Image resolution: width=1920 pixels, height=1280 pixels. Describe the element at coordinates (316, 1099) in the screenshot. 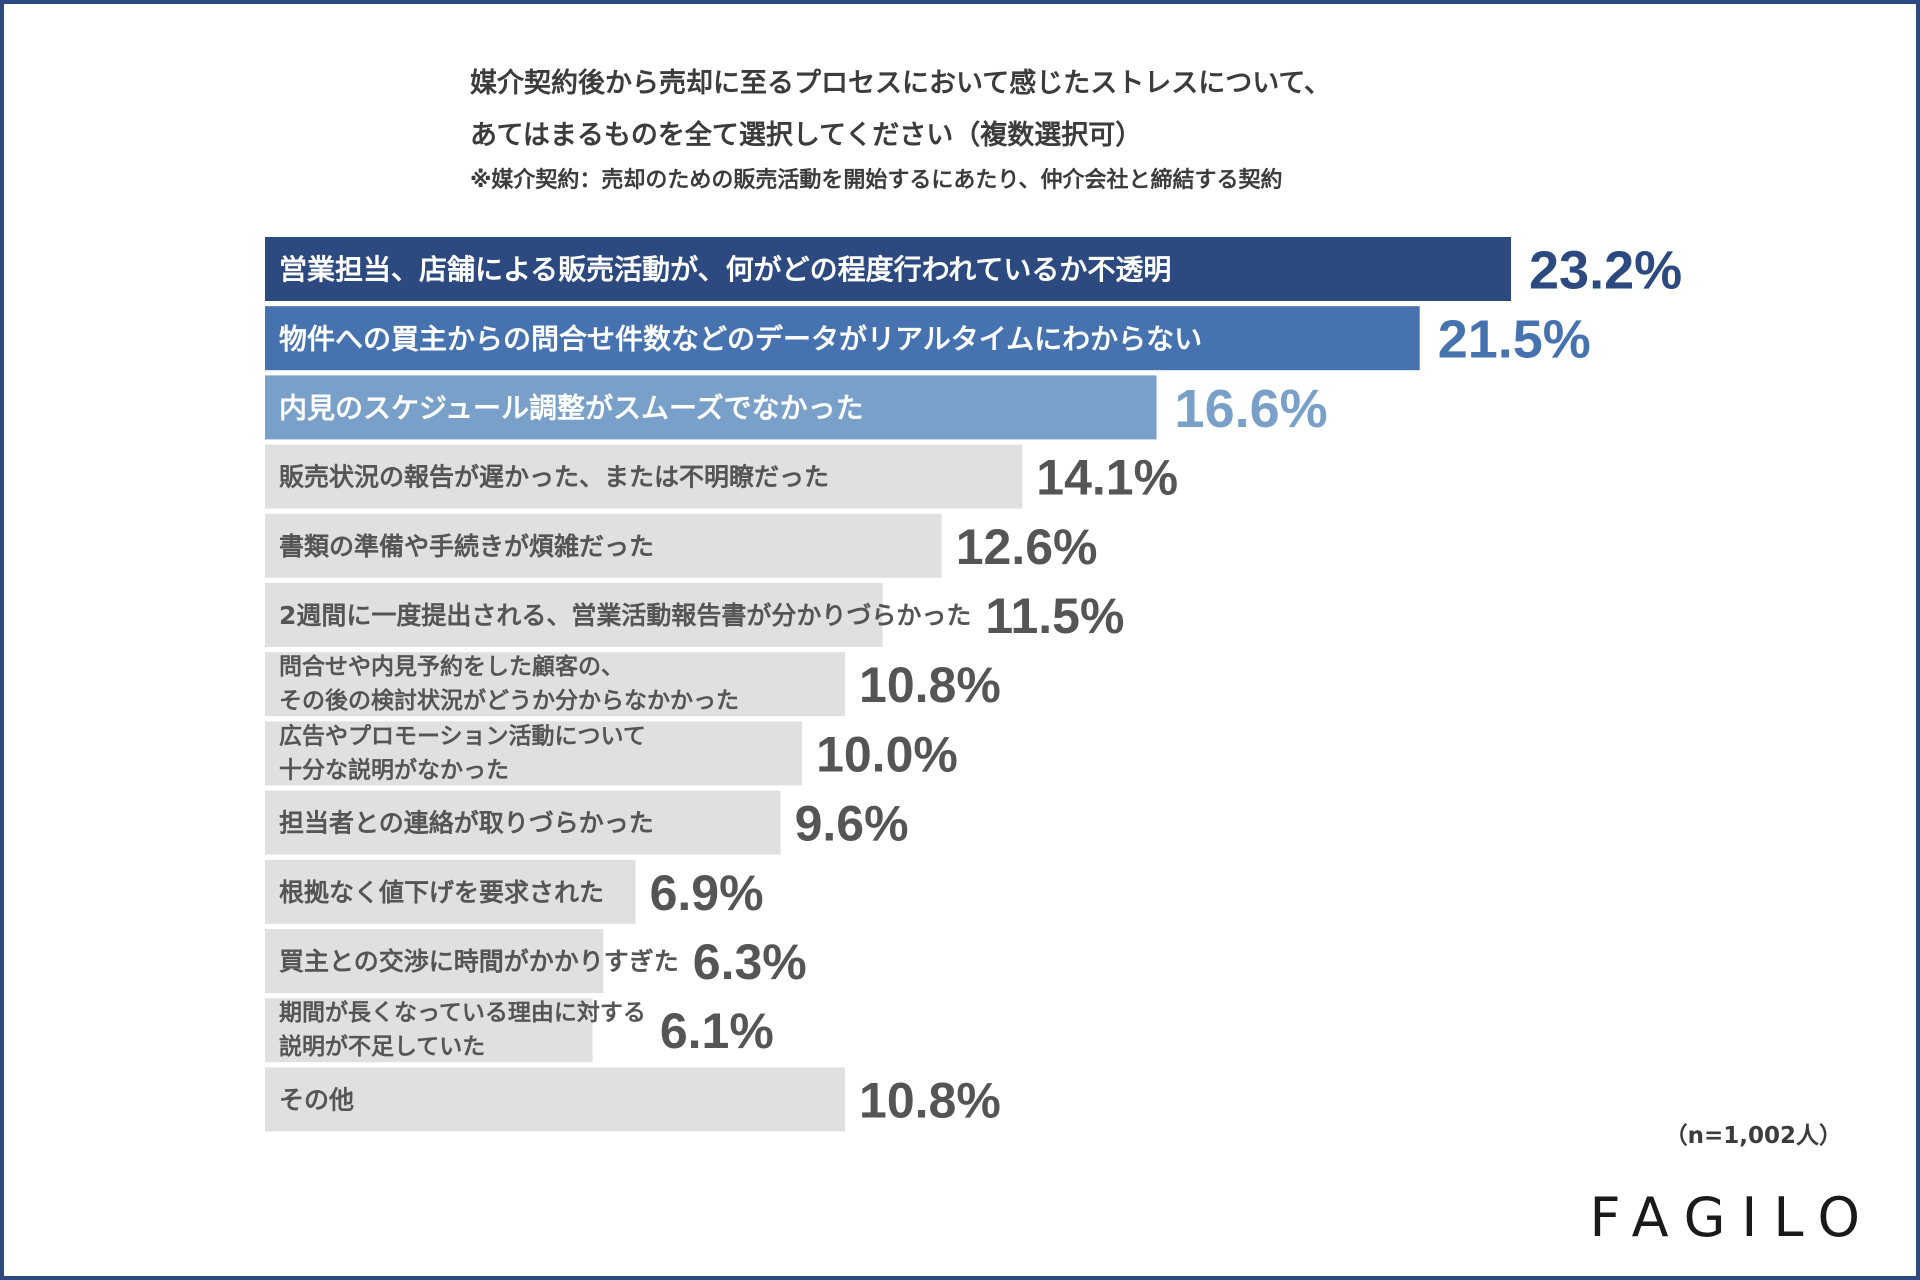

I see `category-label-13: その他` at that location.